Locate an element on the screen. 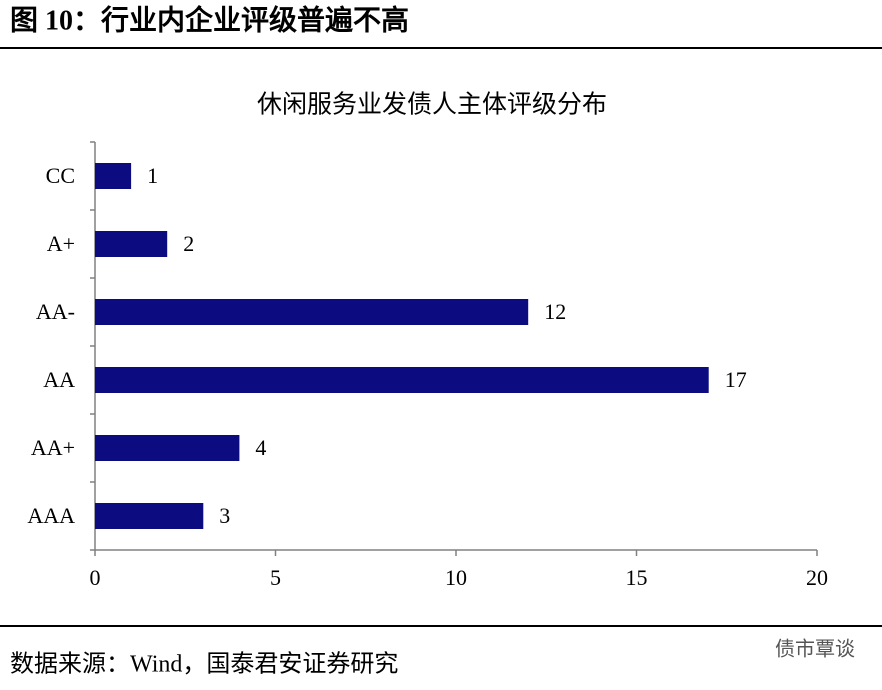  y-tick-label: A+ is located at coordinates (61, 243).